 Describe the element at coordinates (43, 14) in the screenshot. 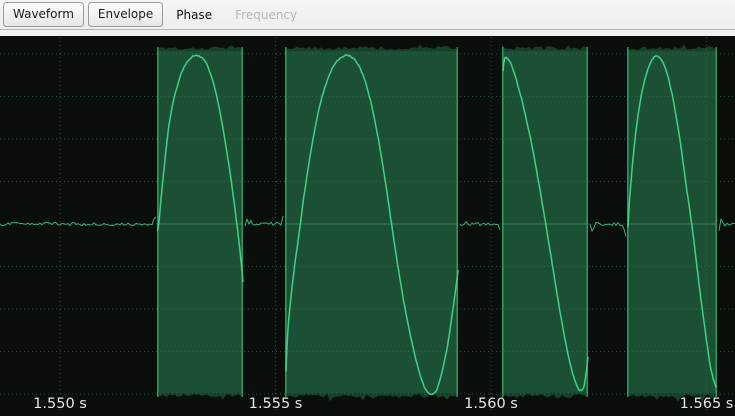

I see `waveform-button: Waveform` at that location.